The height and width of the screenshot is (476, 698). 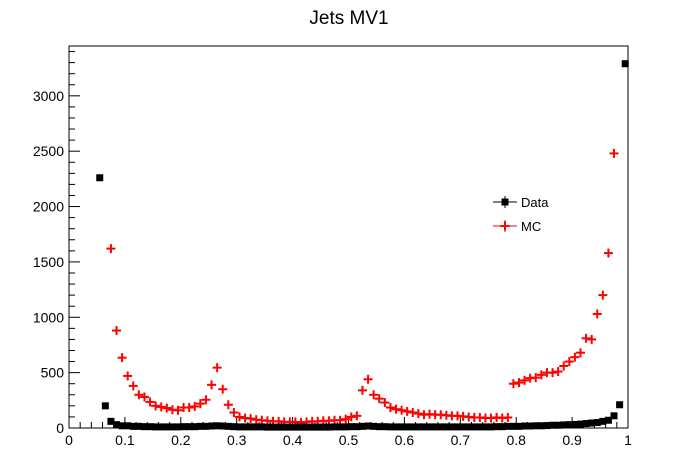 What do you see at coordinates (48, 96) in the screenshot?
I see `y-tick-label: 3000` at bounding box center [48, 96].